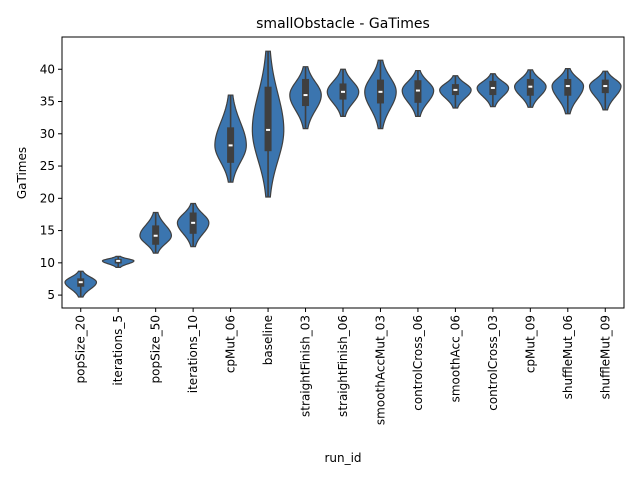 The image size is (640, 484). What do you see at coordinates (47, 134) in the screenshot?
I see `y-tick-label: 30` at bounding box center [47, 134].